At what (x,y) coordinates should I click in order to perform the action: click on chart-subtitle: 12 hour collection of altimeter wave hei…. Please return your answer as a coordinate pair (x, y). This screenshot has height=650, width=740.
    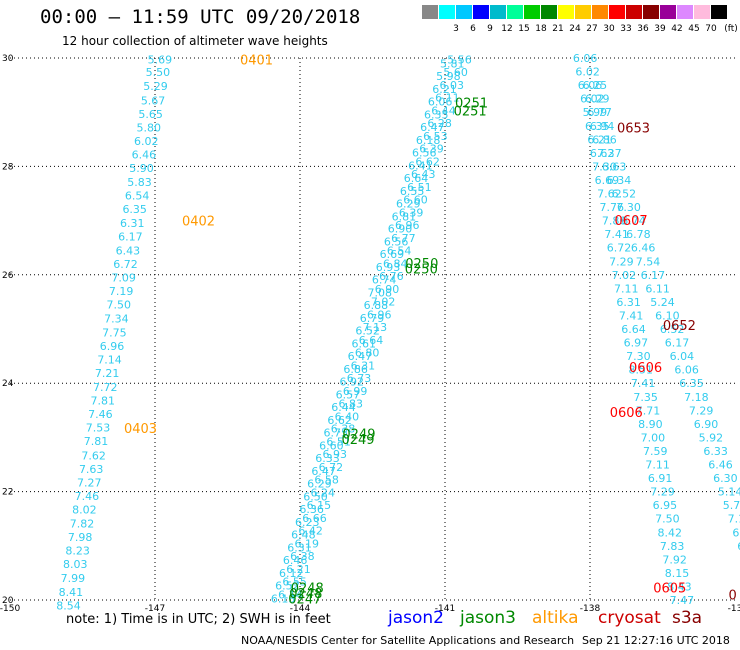
    Looking at the image, I should click on (195, 41).